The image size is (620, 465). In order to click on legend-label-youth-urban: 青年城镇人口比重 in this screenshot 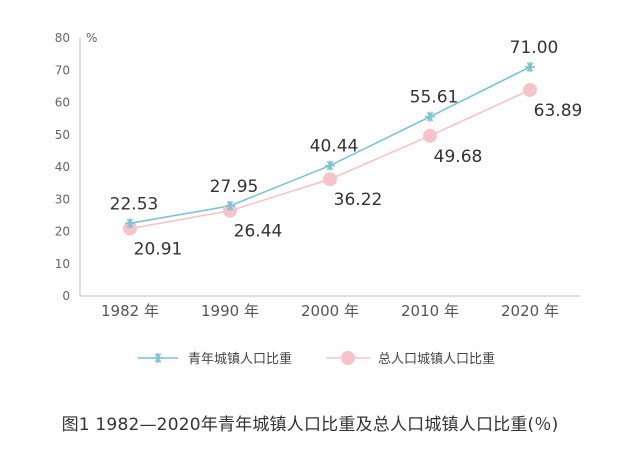, I will do `click(240, 359)`.